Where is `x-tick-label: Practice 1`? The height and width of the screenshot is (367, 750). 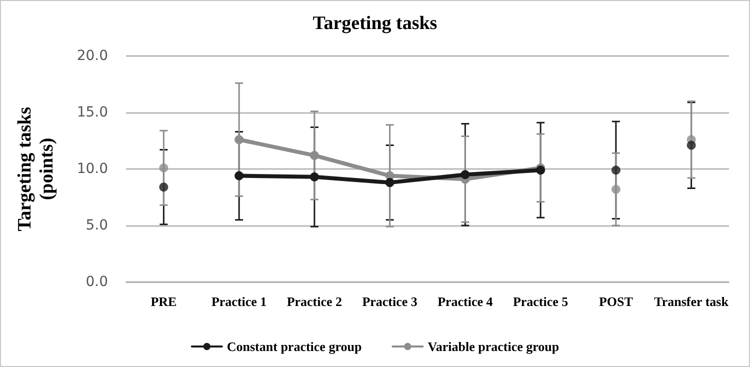 x-tick-label: Practice 1 is located at coordinates (239, 301).